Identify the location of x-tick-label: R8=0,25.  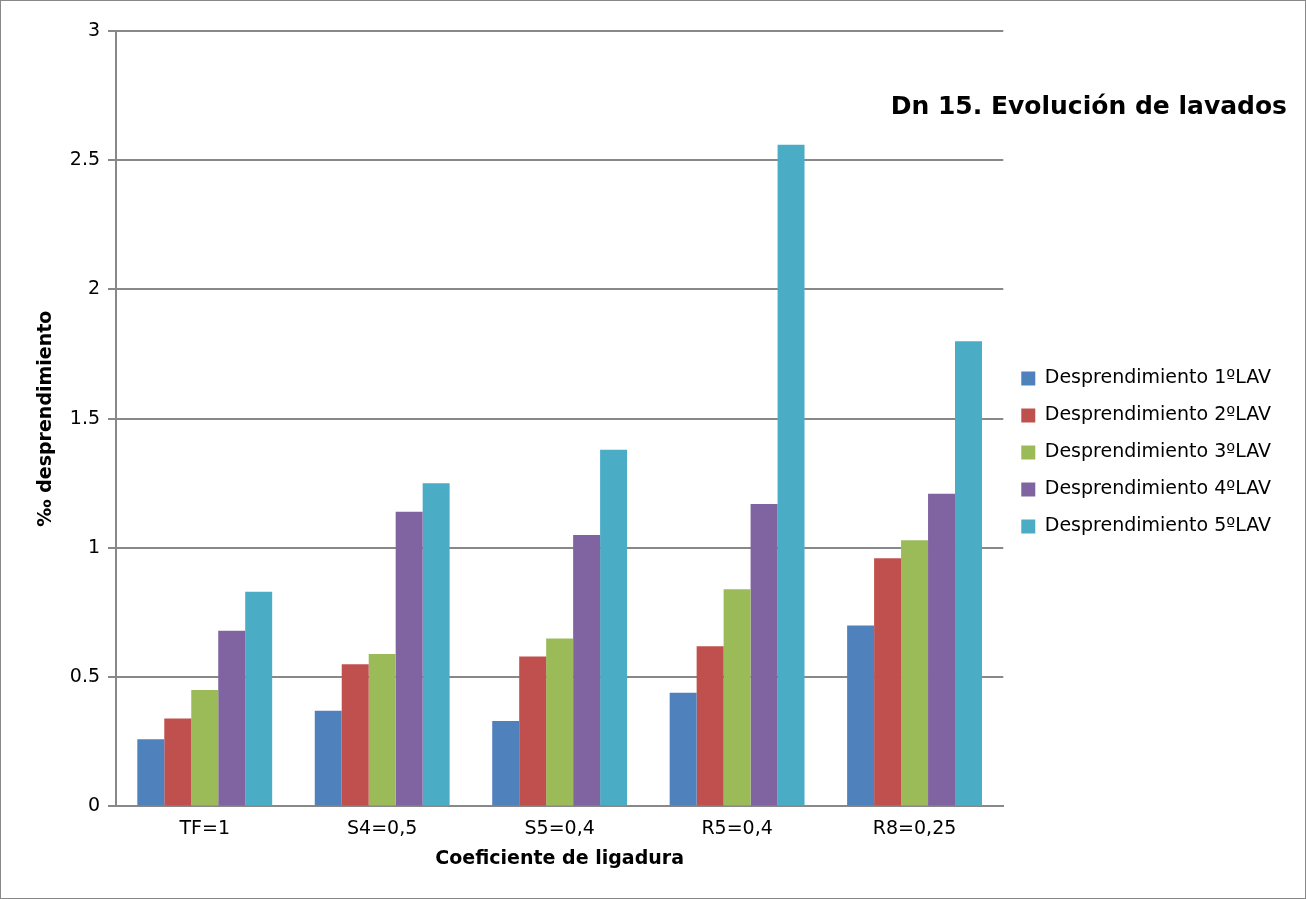
(914, 826).